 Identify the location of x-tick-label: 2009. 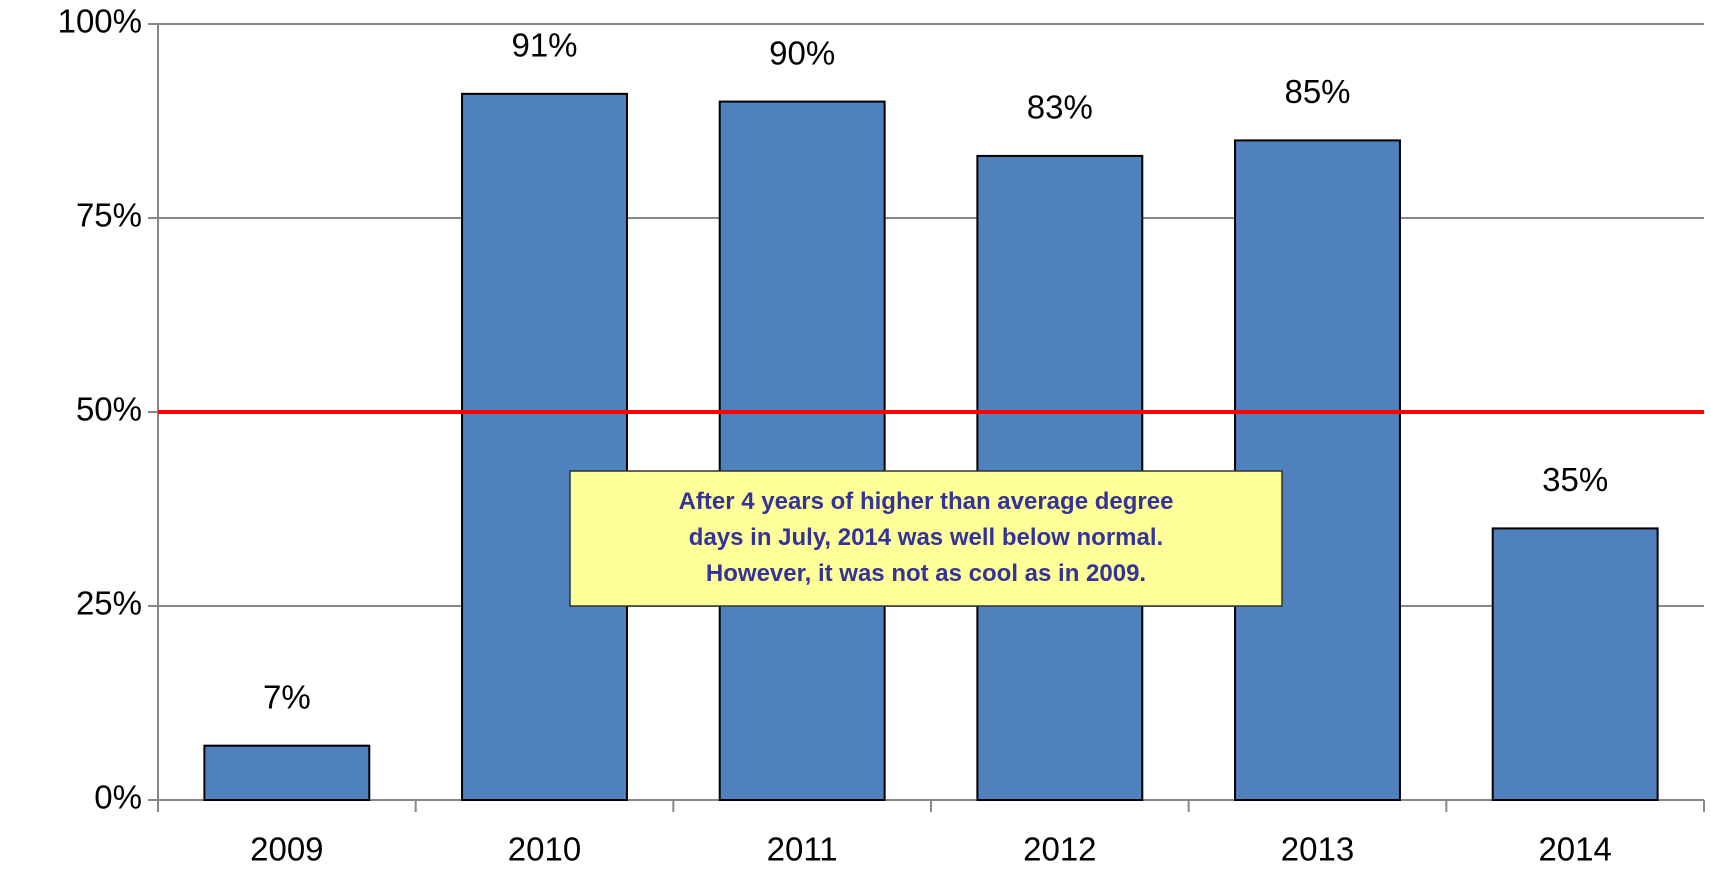
(286, 849).